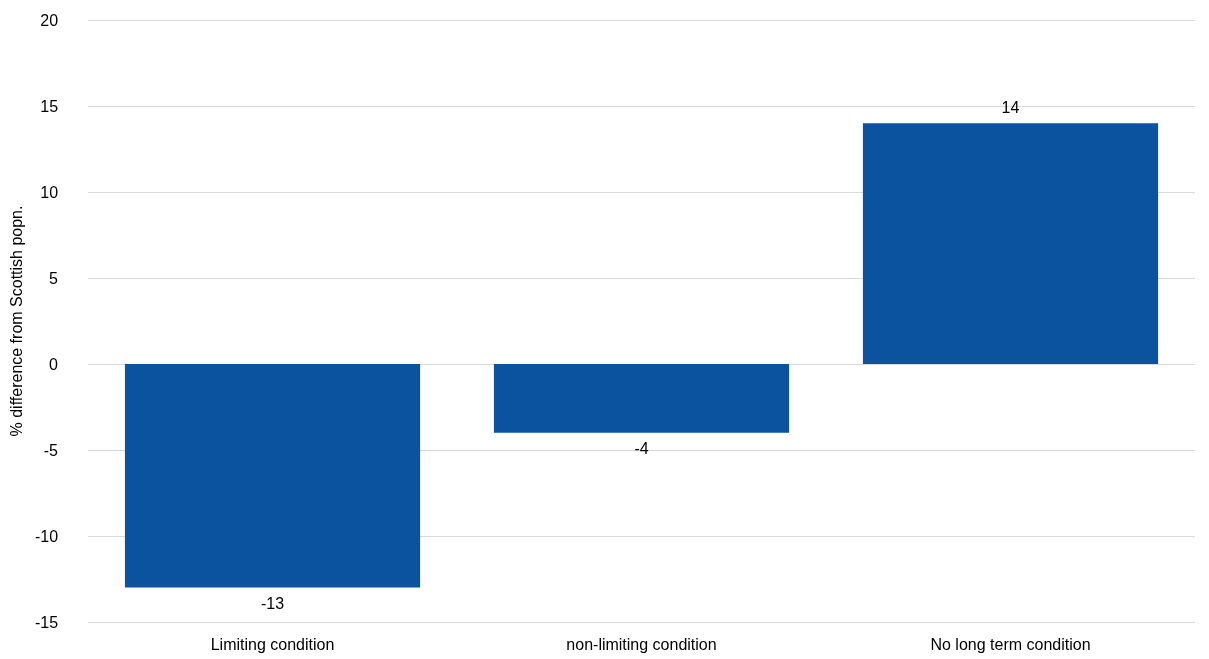 This screenshot has height=659, width=1209. I want to click on x-tick-label: No long term condition, so click(1010, 644).